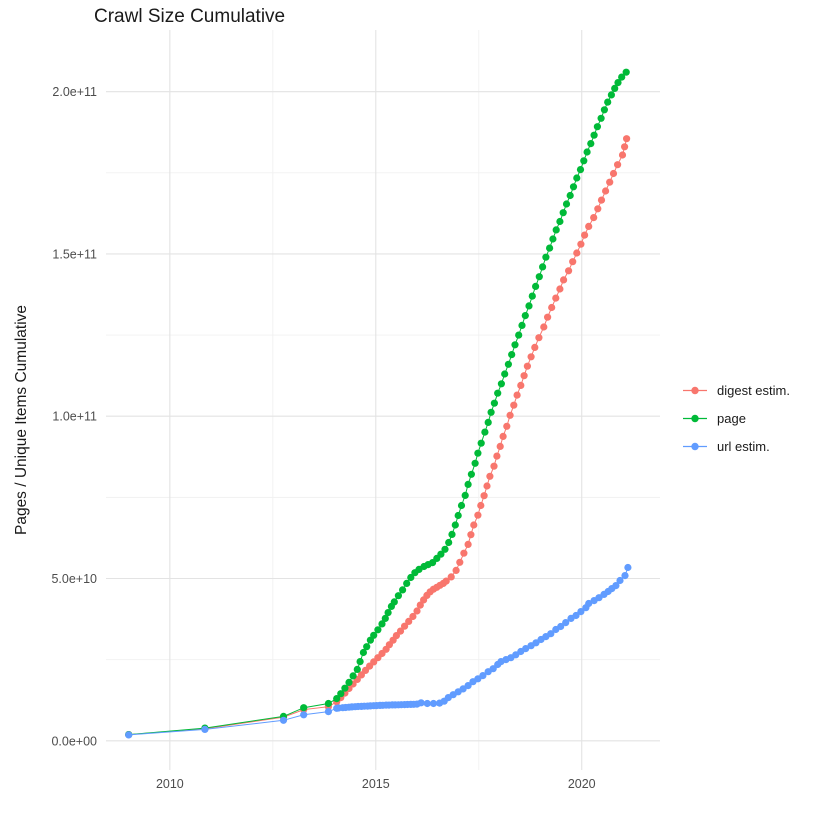 This screenshot has height=827, width=826. Describe the element at coordinates (378, 651) in the screenshot. I see `series-line-url-estim-` at that location.